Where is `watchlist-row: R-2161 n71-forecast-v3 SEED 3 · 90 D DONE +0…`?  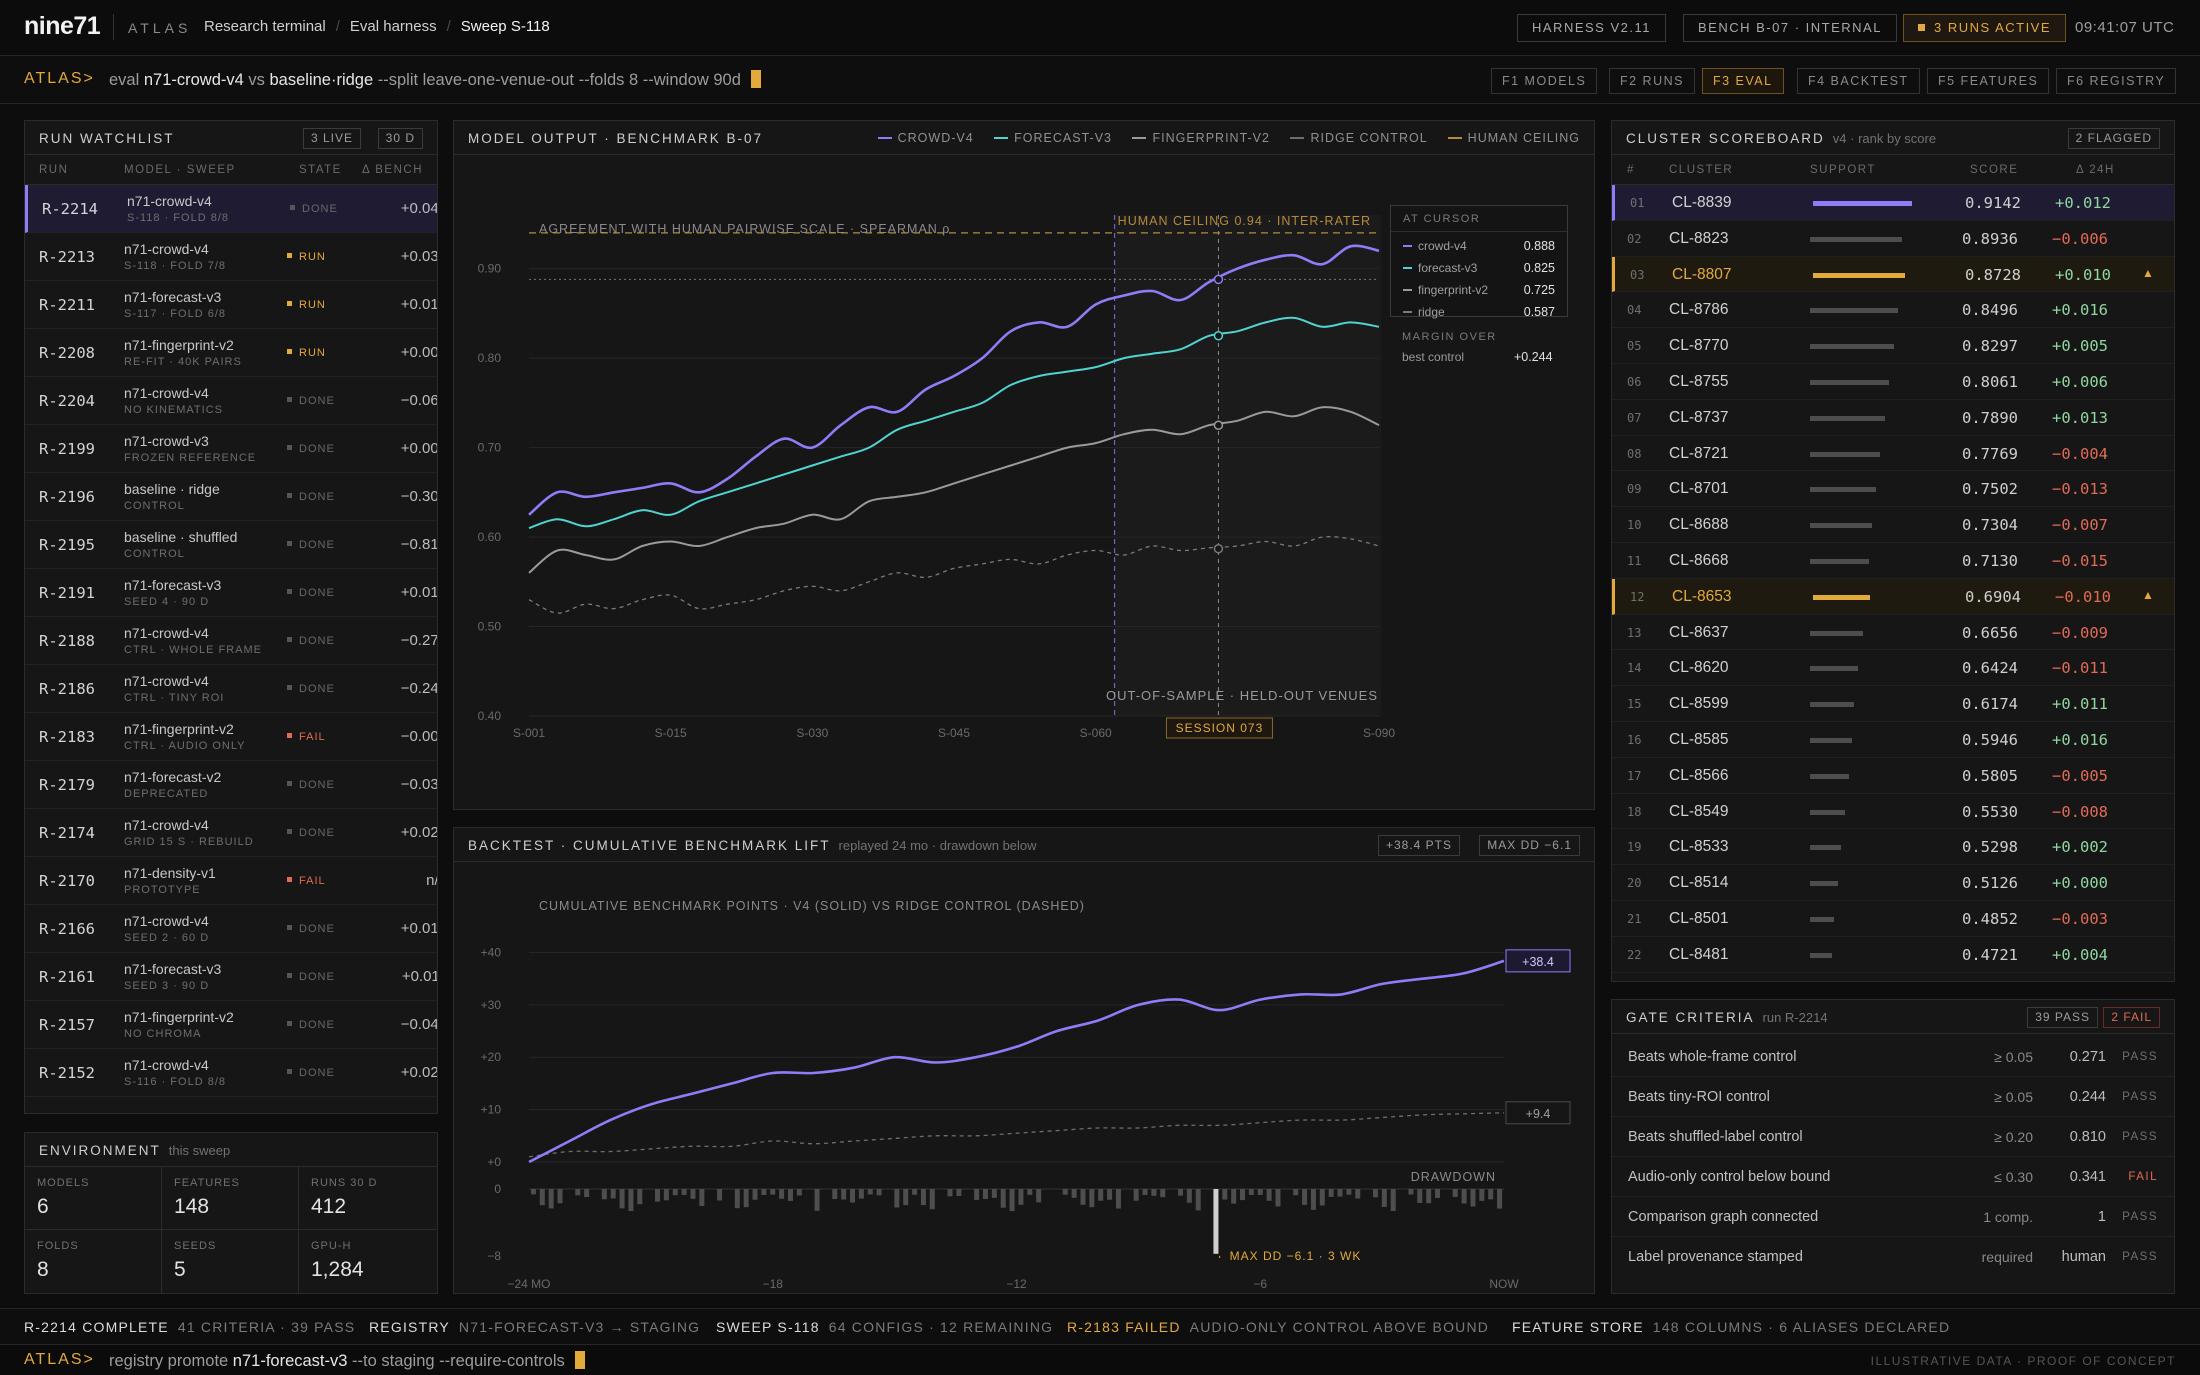 watchlist-row: R-2161 n71-forecast-v3 SEED 3 · 90 D DONE +0… is located at coordinates (231, 977).